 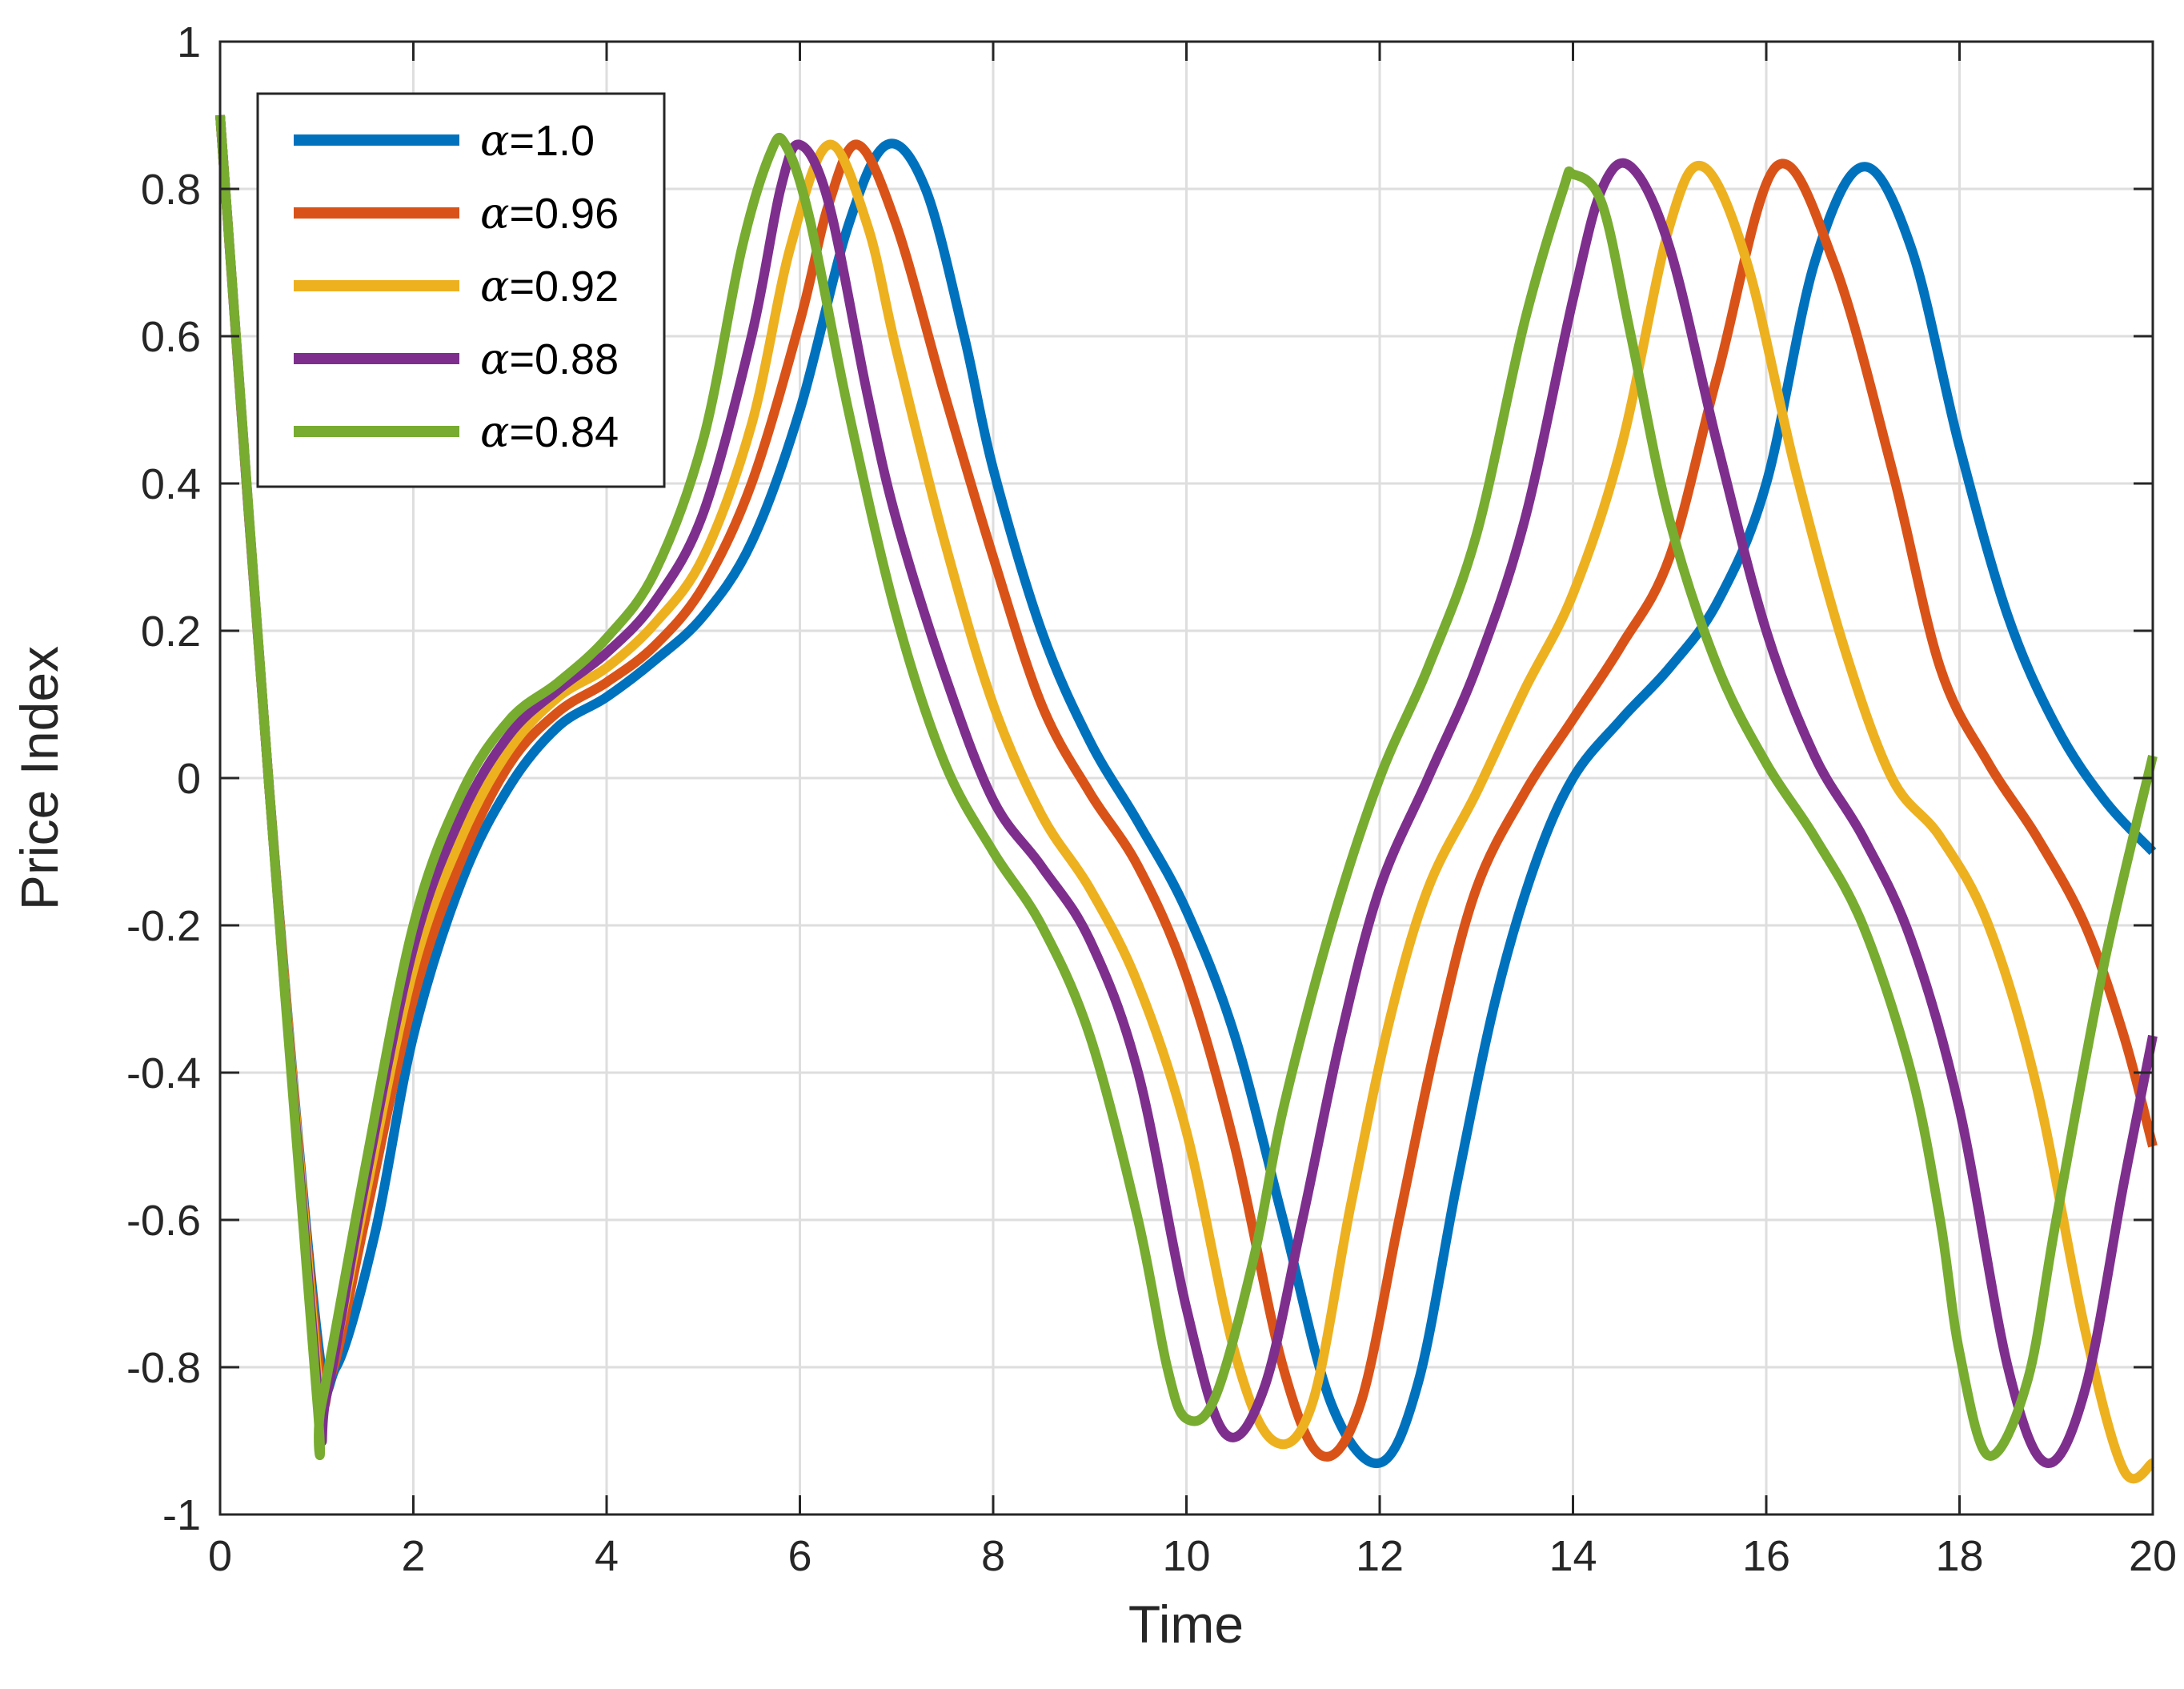 What do you see at coordinates (163, 1221) in the screenshot?
I see `y-tick-label: -0.6` at bounding box center [163, 1221].